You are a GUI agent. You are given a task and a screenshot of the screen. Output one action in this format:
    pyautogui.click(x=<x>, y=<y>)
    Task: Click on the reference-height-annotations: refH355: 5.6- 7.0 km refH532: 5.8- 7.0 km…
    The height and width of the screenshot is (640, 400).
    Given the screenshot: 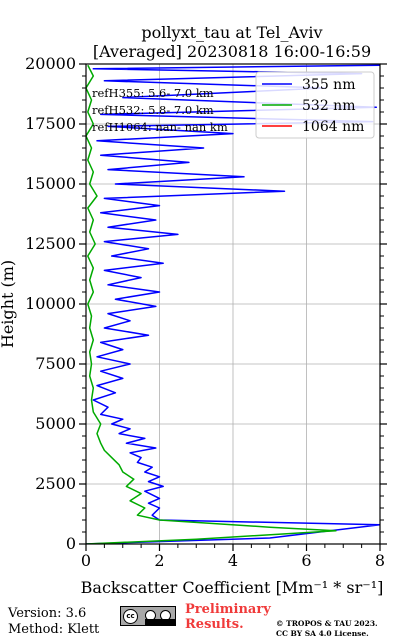 What is the action you would take?
    pyautogui.click(x=160, y=110)
    